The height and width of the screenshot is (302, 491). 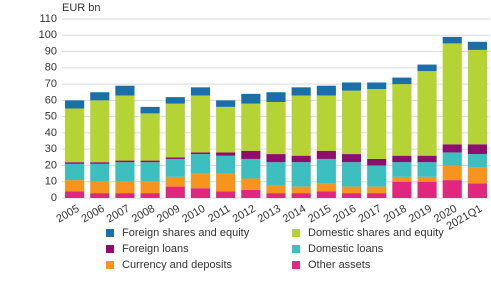 What do you see at coordinates (51, 84) in the screenshot?
I see `y-tick-label: 70` at bounding box center [51, 84].